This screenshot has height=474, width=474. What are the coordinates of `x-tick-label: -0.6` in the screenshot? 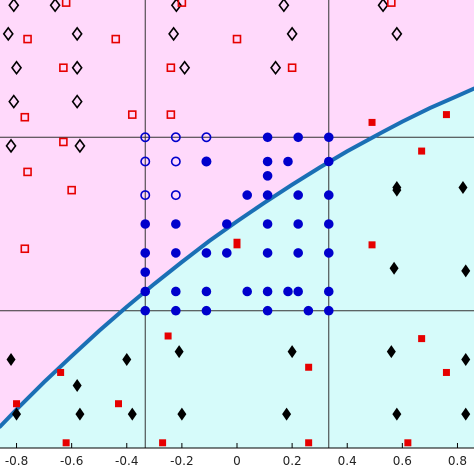 It's located at (71, 461).